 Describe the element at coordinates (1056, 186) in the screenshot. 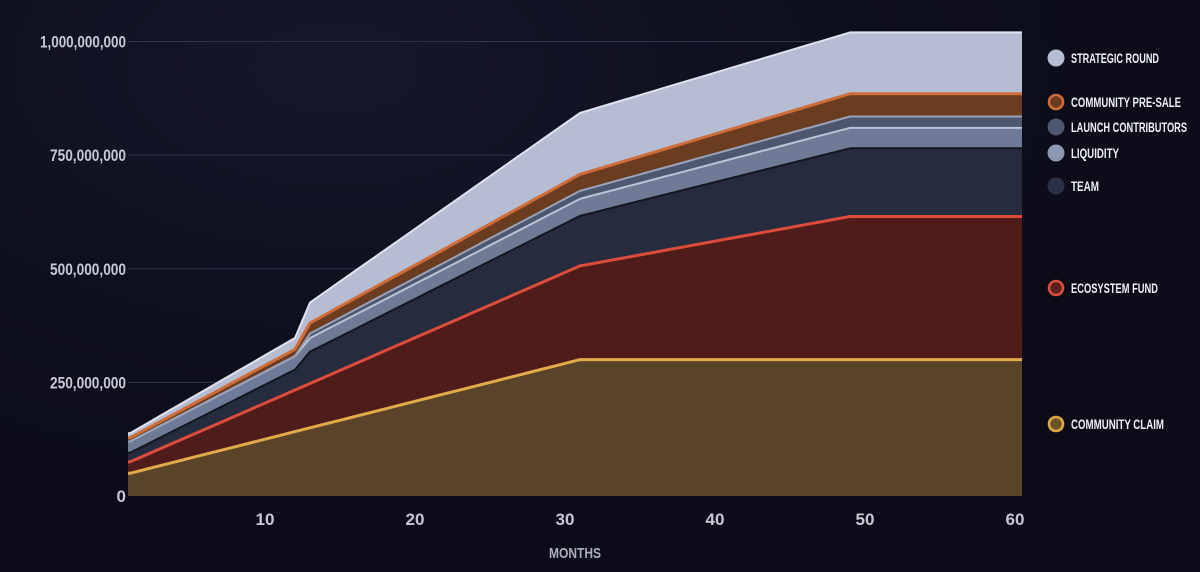

I see `legend-dot-team` at that location.